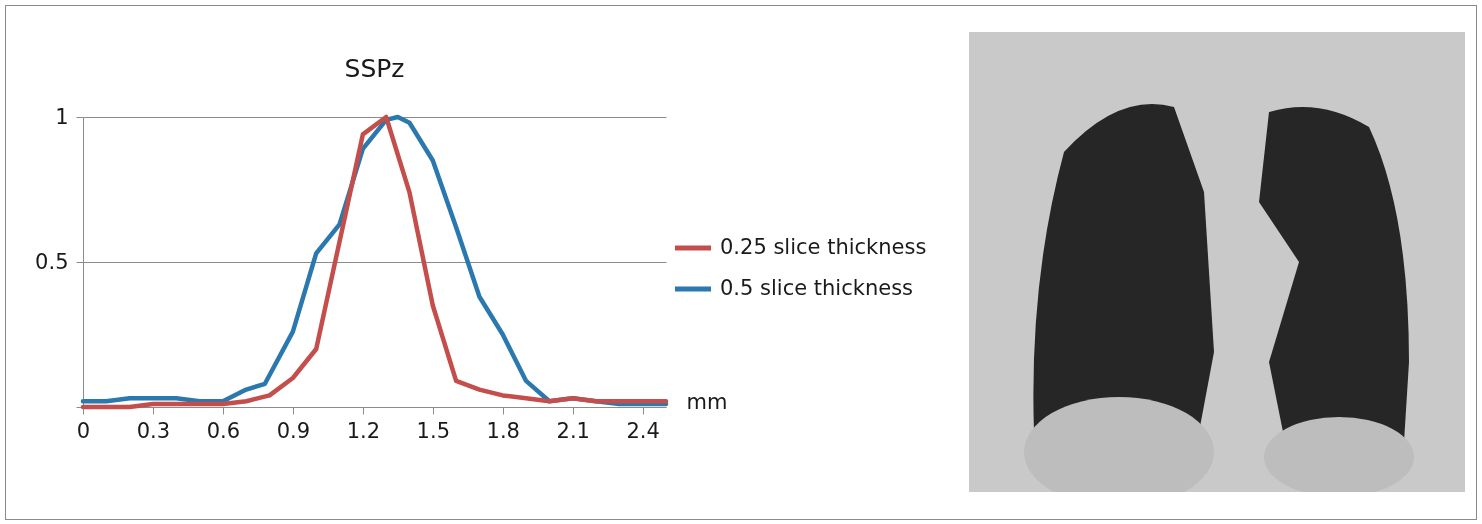 This screenshot has height=524, width=1482. What do you see at coordinates (643, 430) in the screenshot?
I see `x-tick-label: 2.4` at bounding box center [643, 430].